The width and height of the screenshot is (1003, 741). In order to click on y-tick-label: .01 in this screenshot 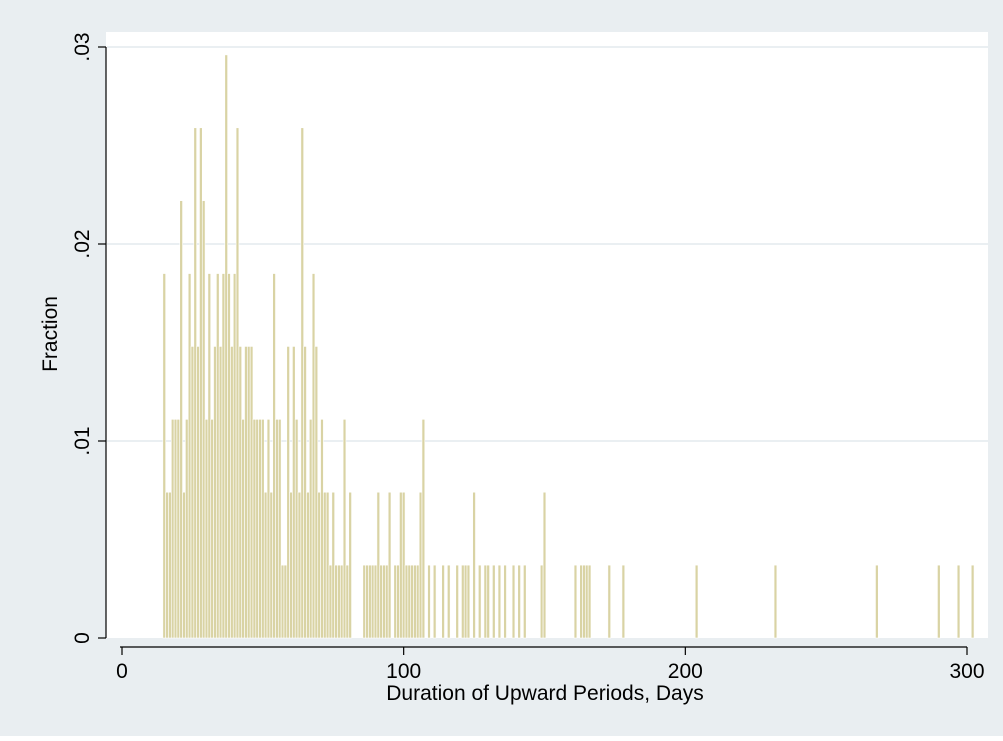, I will do `click(82, 440)`.